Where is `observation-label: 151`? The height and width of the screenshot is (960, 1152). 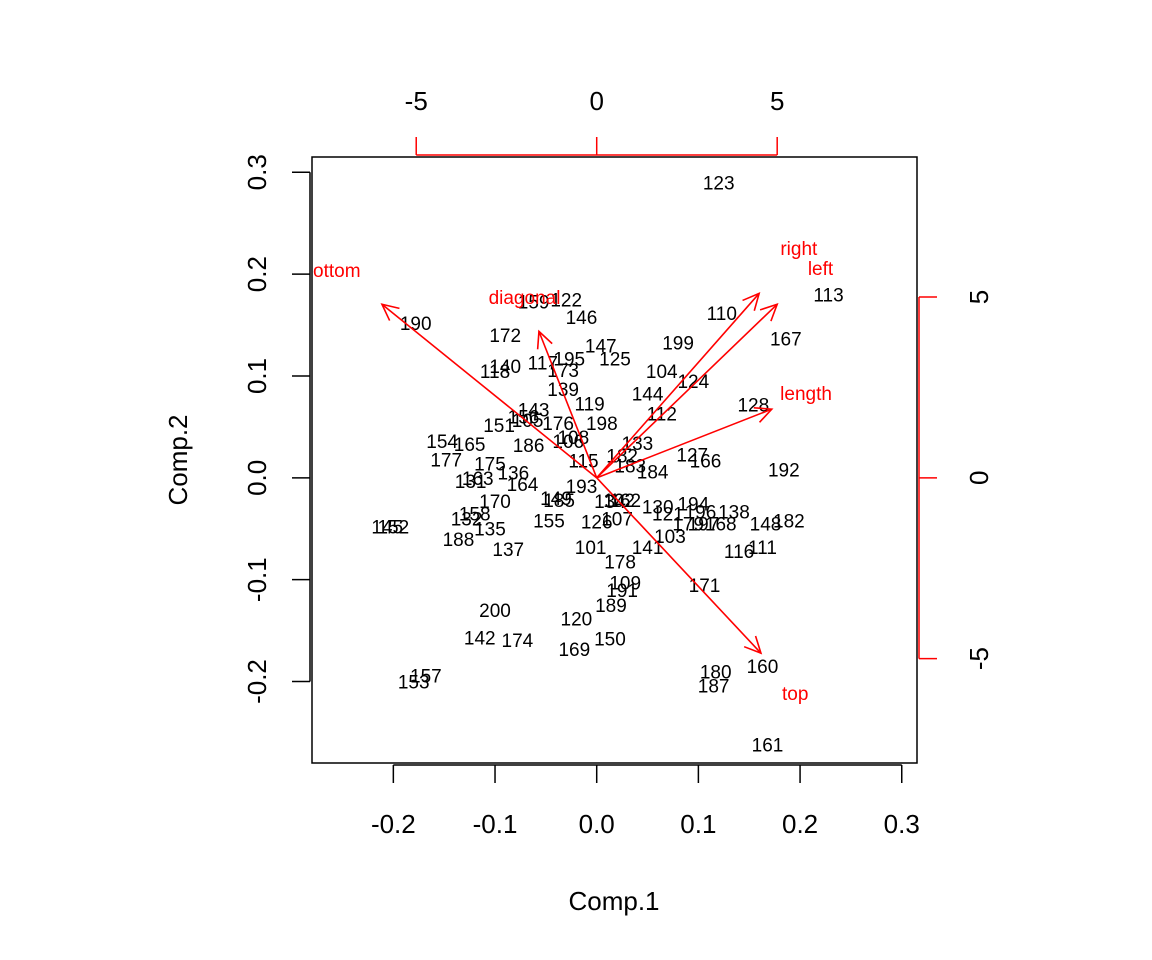 observation-label: 151 is located at coordinates (499, 426).